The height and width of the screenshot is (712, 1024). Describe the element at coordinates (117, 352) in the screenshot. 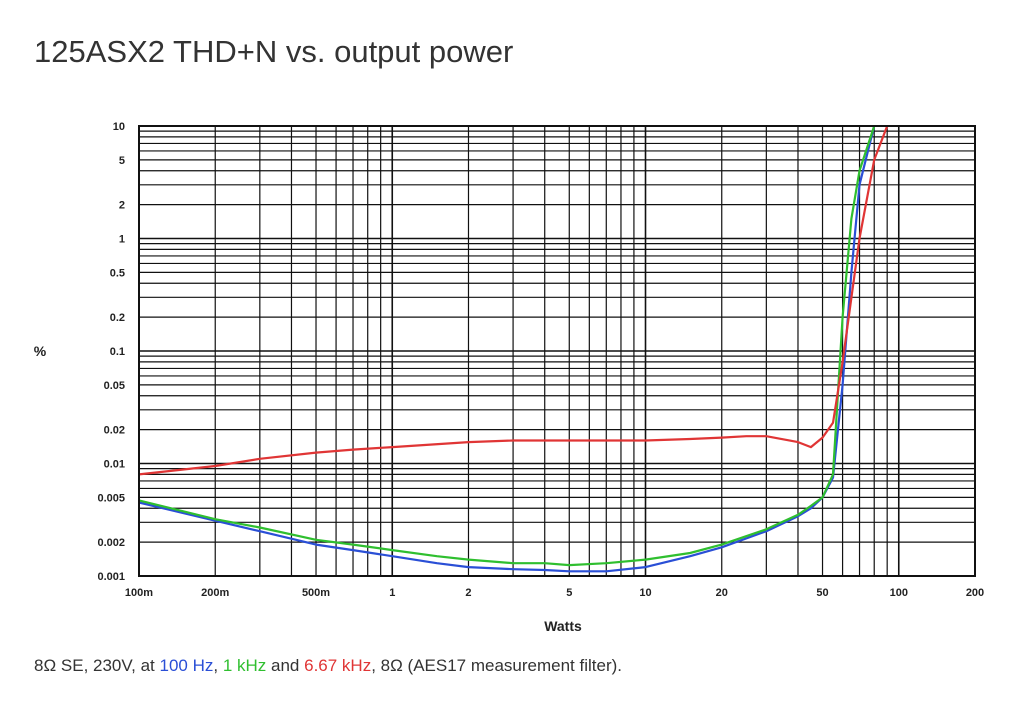

I see `y-tick-label: 0.1` at that location.